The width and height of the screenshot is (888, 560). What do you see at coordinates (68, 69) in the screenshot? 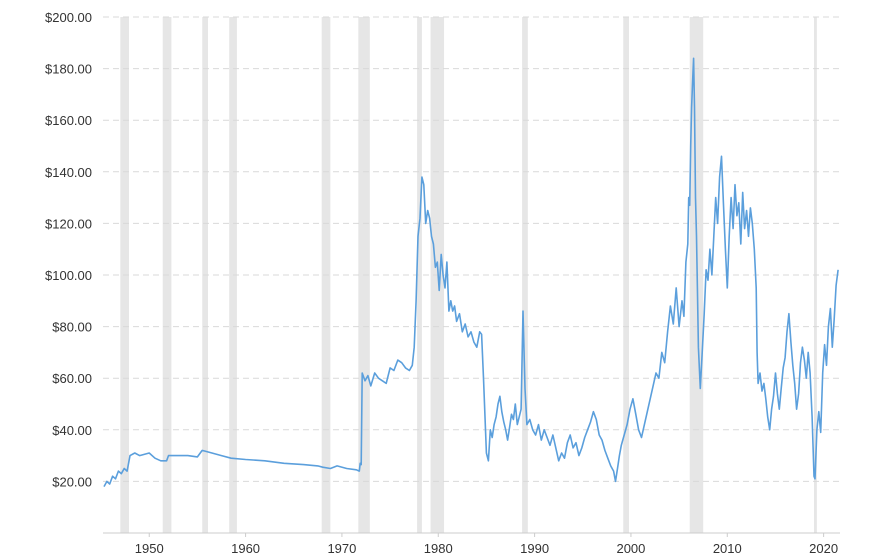
I see `y-tick-label: $180.00` at bounding box center [68, 69].